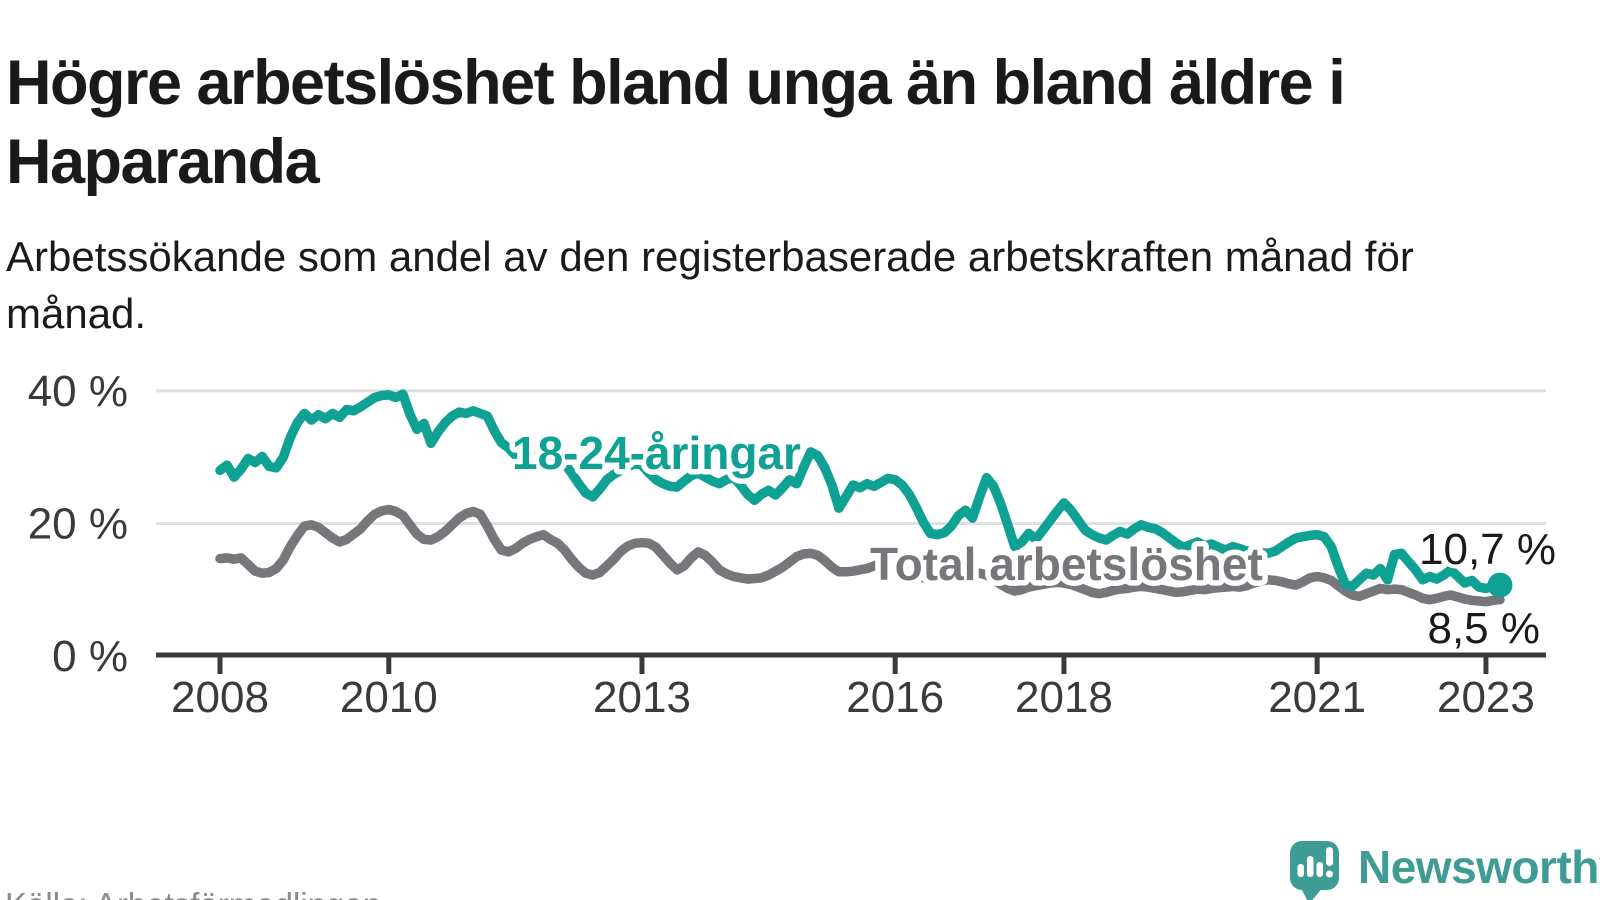  What do you see at coordinates (1479, 867) in the screenshot?
I see `newsworthy-wordmark: Newsworthy` at bounding box center [1479, 867].